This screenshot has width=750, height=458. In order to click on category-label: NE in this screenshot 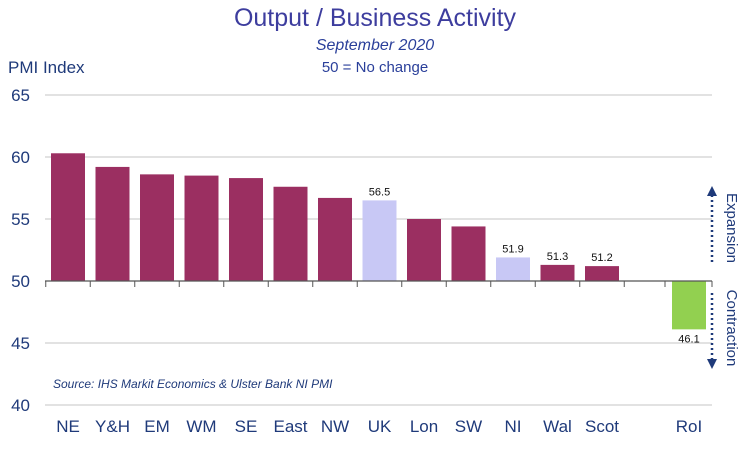, I will do `click(68, 426)`.